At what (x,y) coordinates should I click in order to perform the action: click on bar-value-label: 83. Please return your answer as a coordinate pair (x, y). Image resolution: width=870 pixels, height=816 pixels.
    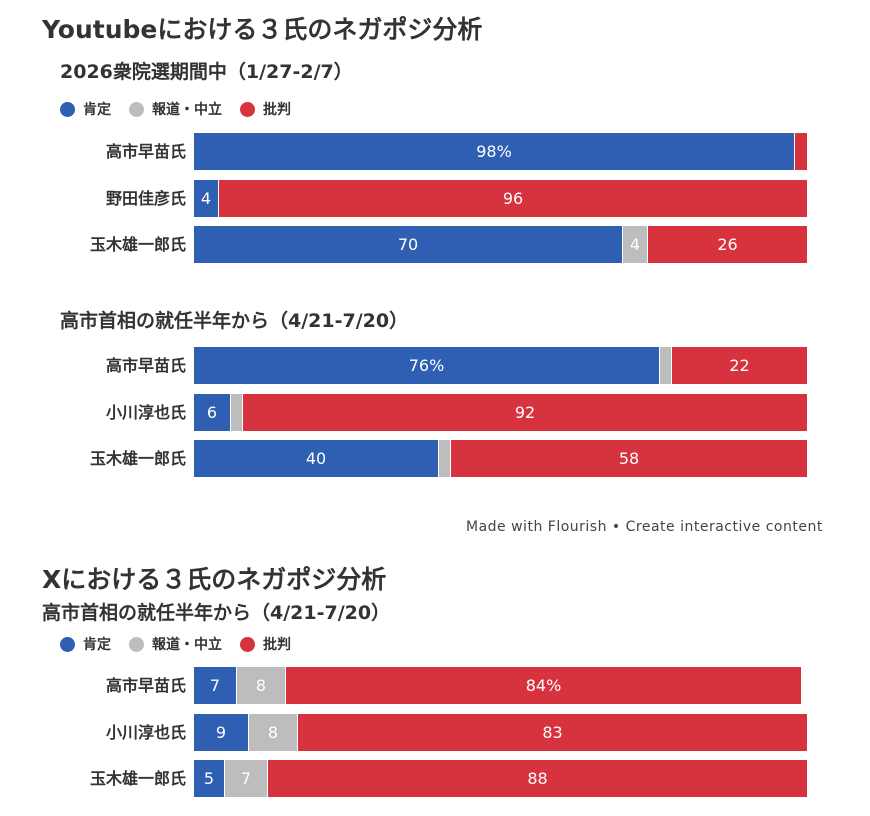
    Looking at the image, I should click on (552, 732).